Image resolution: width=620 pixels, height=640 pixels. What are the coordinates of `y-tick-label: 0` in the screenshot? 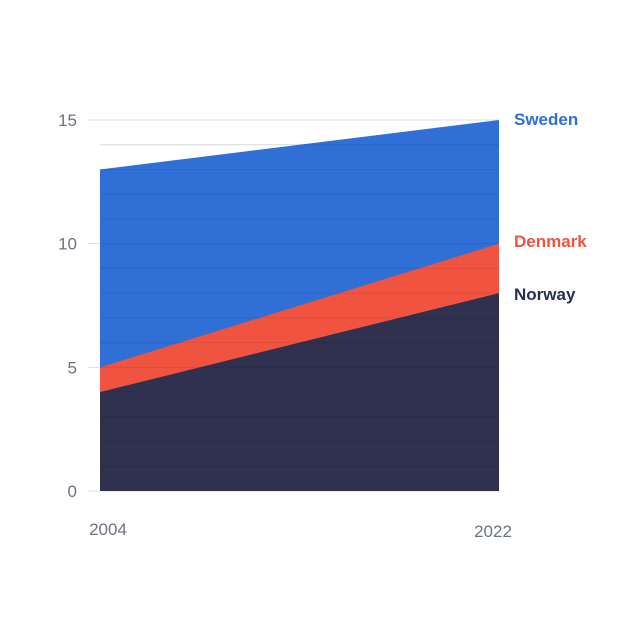 It's located at (72, 491).